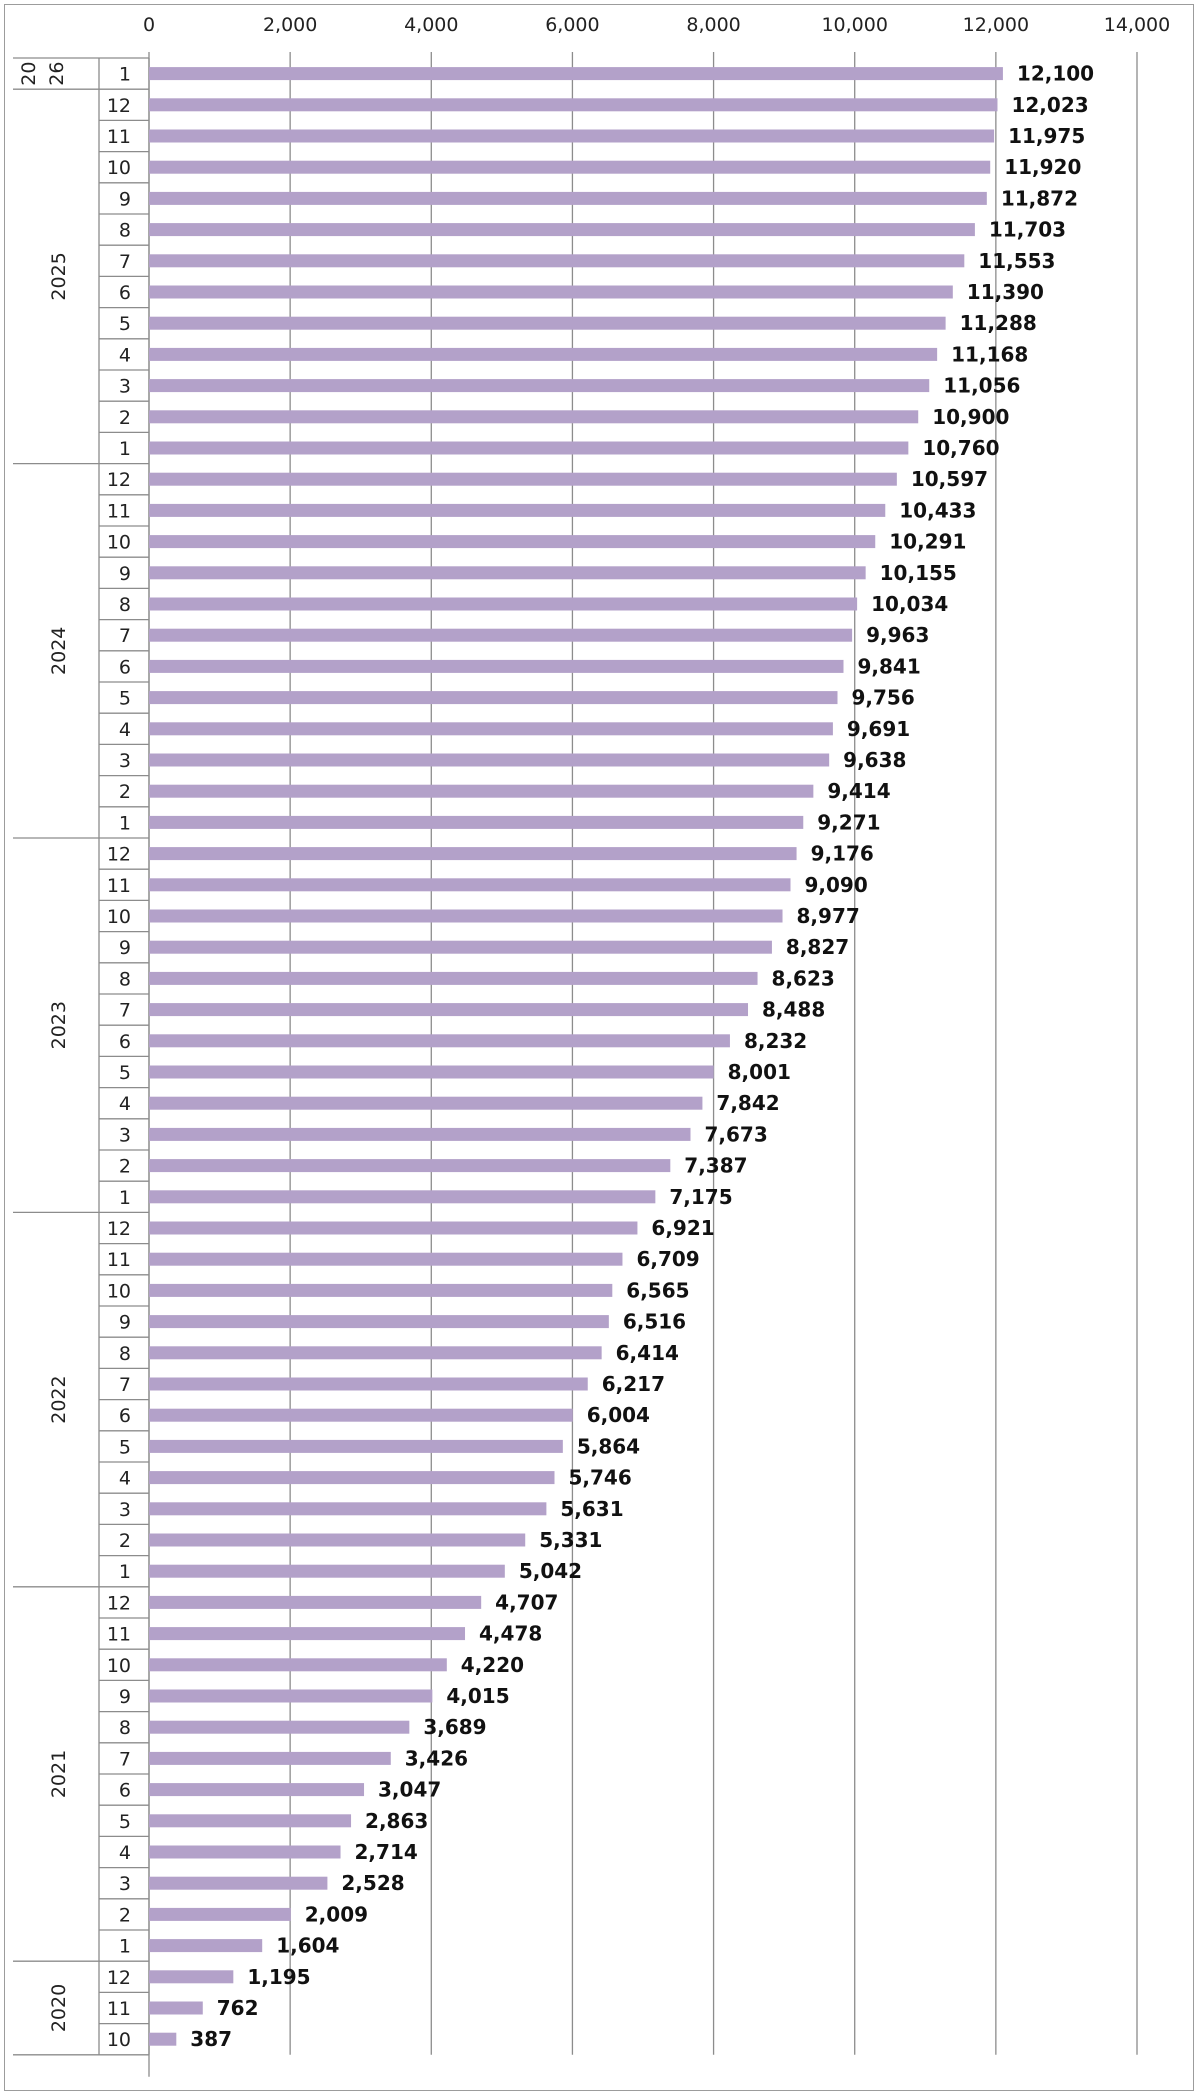 This screenshot has height=2097, width=1200. Describe the element at coordinates (336, 1914) in the screenshot. I see `data-label: 2,009` at that location.